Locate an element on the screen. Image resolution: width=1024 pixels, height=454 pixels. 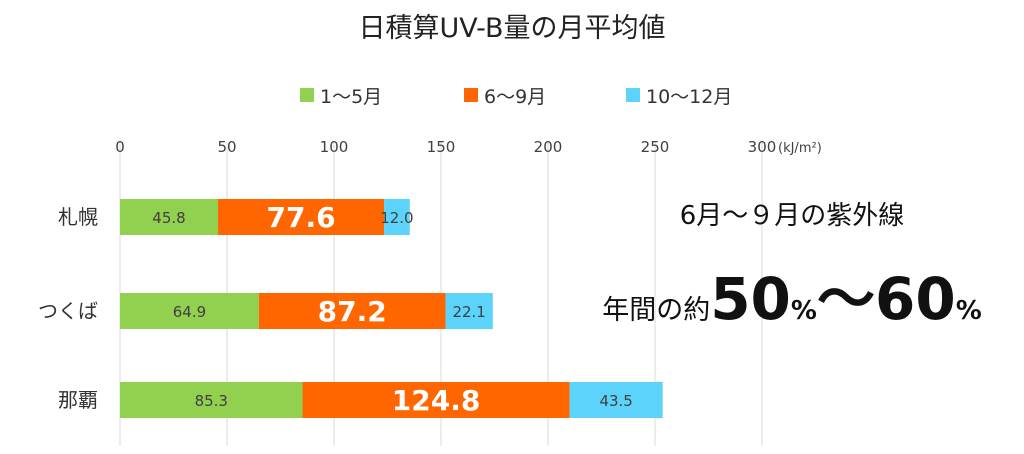
annotation-tilde: ～ is located at coordinates (845, 299).